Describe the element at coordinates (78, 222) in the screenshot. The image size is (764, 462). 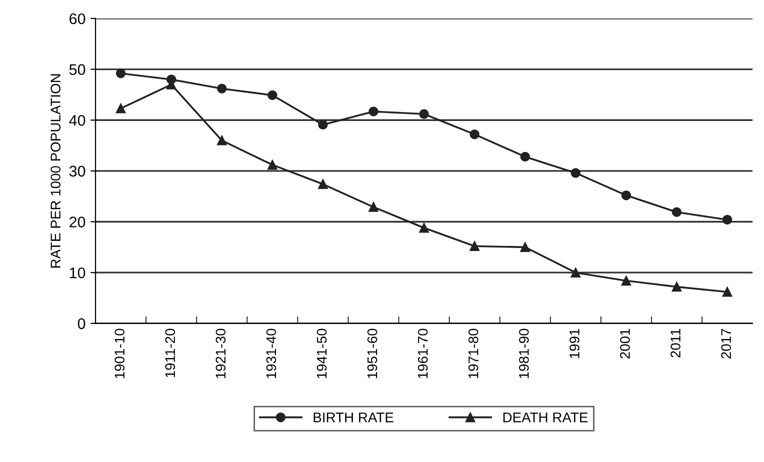
I see `y-tick-label: 20` at that location.